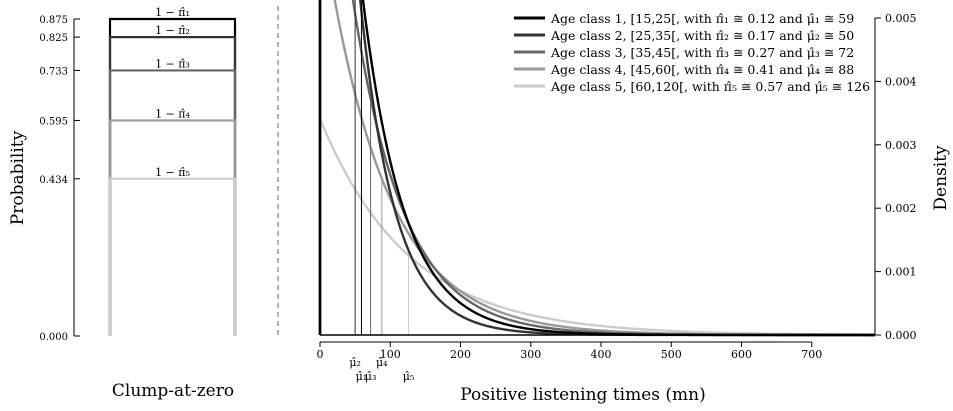 This screenshot has height=411, width=953. What do you see at coordinates (901, 145) in the screenshot?
I see `right-y-tick-label: 0.003` at bounding box center [901, 145].